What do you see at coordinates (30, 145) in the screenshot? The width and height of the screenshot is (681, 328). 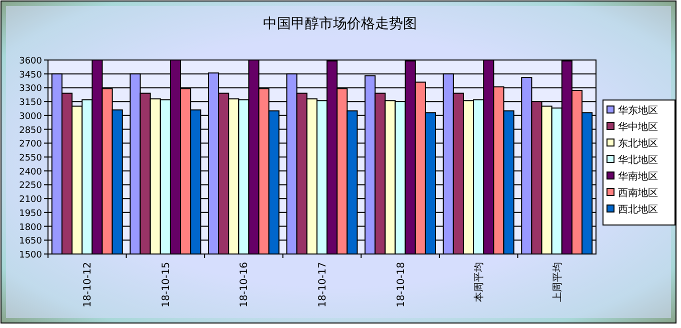 I see `y-tick-label: 2700` at bounding box center [30, 145].